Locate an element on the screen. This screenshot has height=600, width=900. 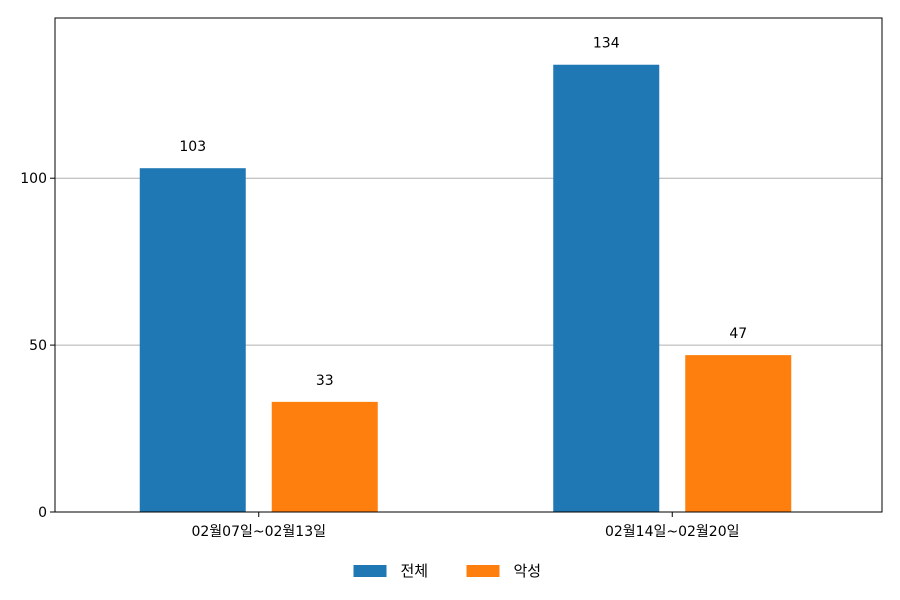
y-tick-label-1: 50 is located at coordinates (38, 346).